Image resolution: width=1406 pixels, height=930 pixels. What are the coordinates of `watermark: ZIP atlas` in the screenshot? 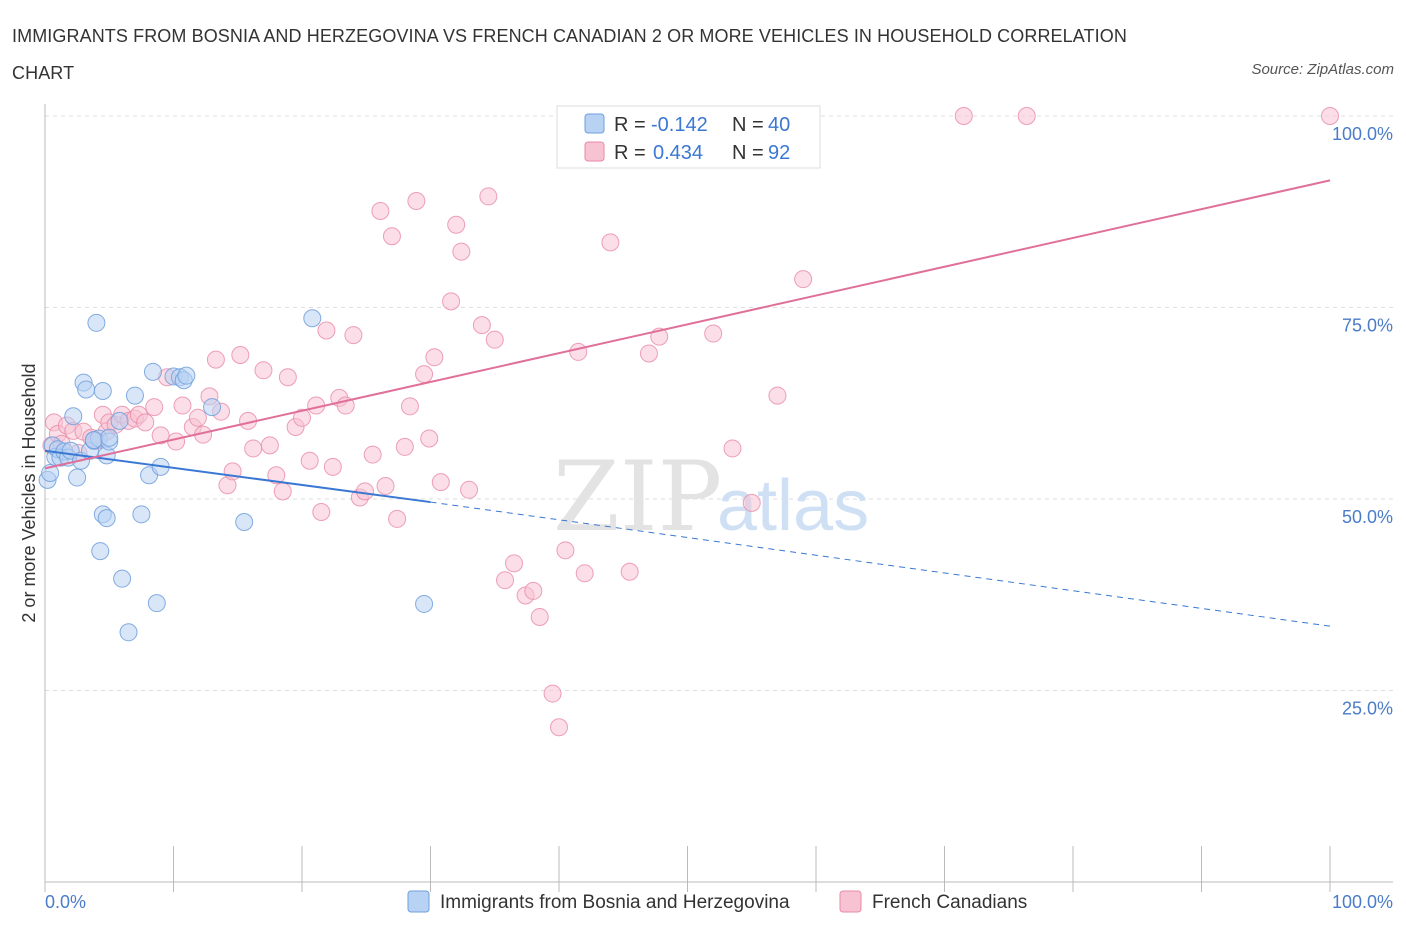 It's located at (711, 497).